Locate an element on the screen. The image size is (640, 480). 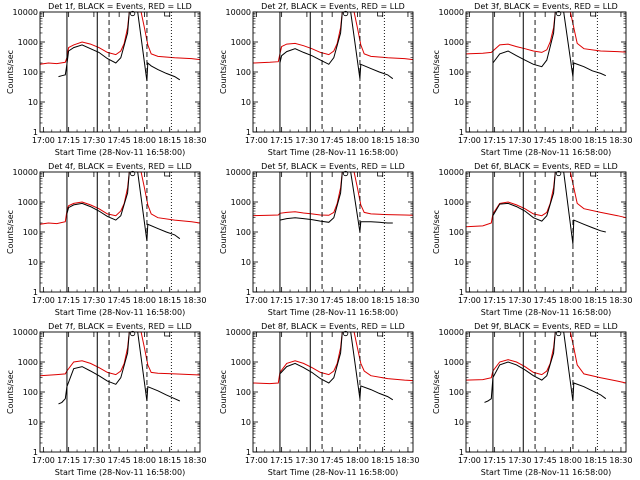
series-line-lld is located at coordinates (333, 194).